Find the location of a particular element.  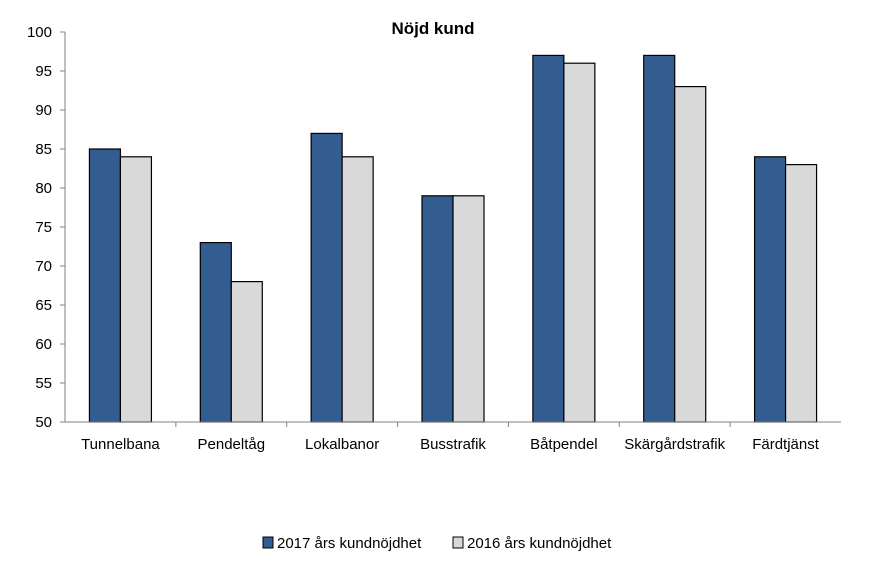

legend-label: 2016 års kundnöjdhet is located at coordinates (539, 543).